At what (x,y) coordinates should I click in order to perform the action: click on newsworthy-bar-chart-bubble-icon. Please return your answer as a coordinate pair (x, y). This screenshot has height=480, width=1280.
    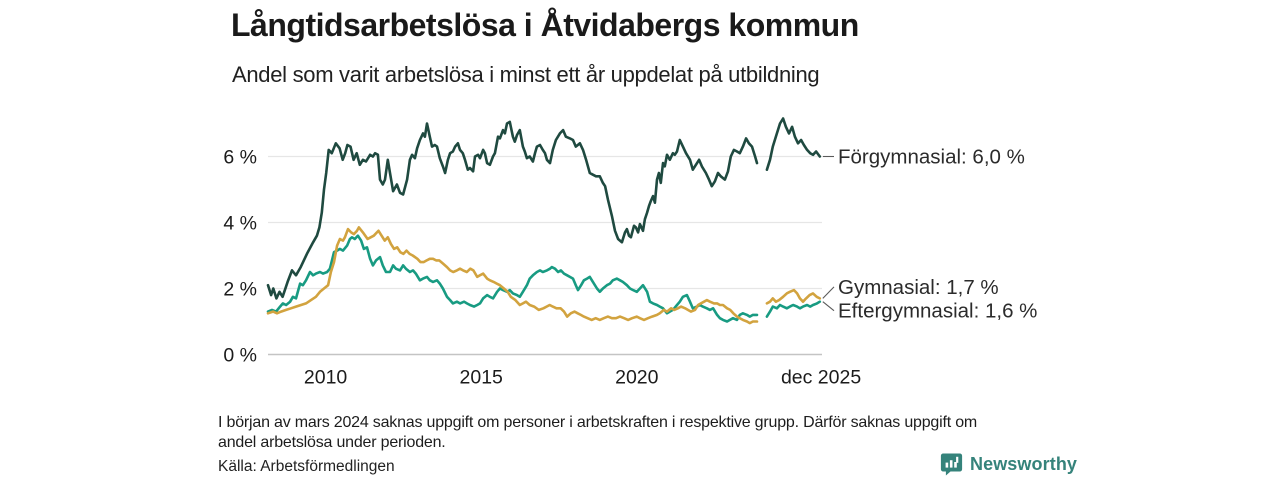
    Looking at the image, I should click on (951, 464).